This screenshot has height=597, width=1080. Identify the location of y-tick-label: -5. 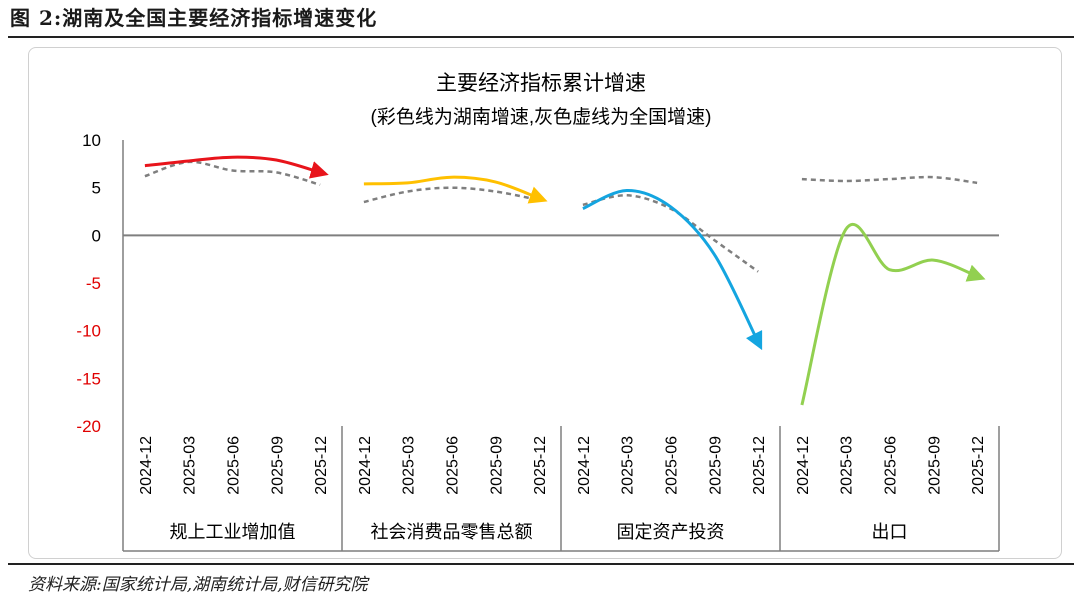
(93, 283).